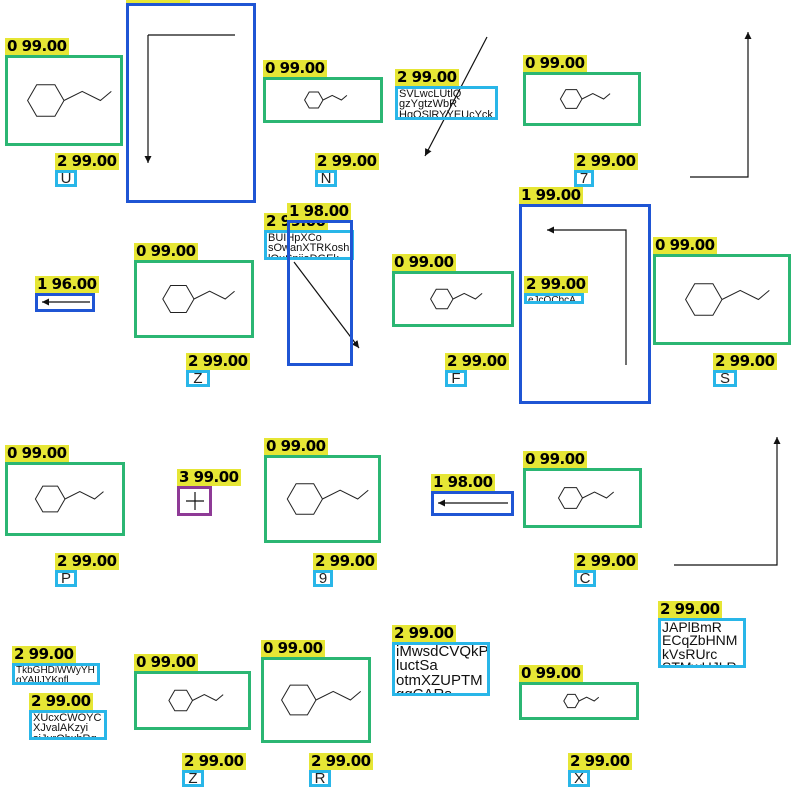 Image resolution: width=800 pixels, height=800 pixels. I want to click on text-box: S, so click(725, 378).